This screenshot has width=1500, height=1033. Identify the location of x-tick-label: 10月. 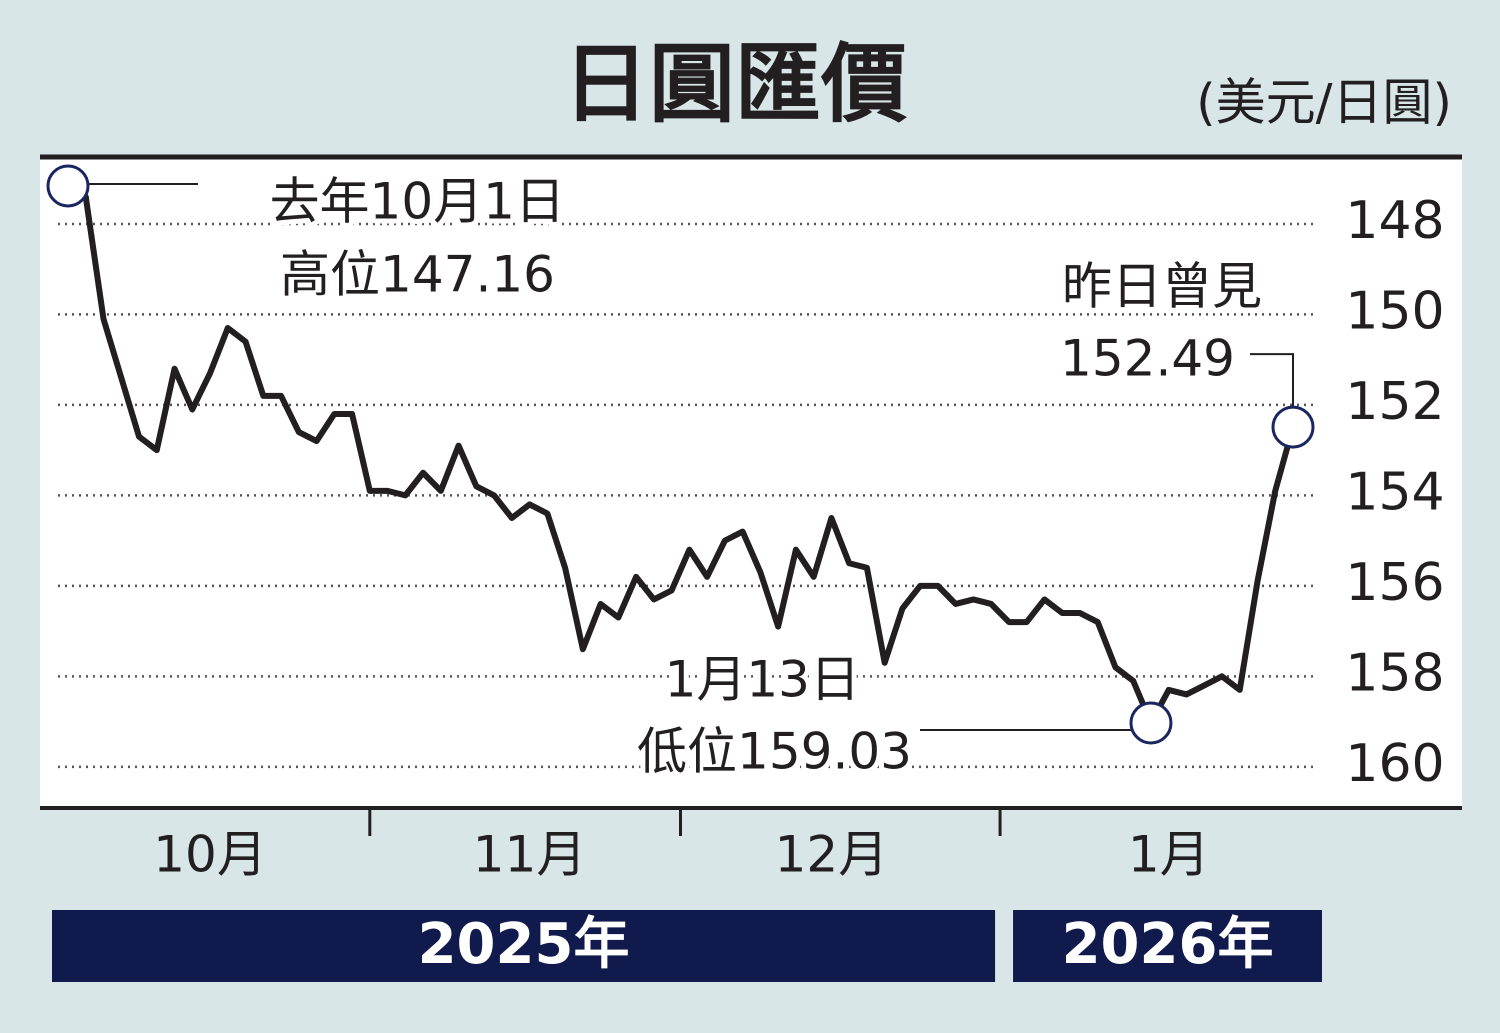
(210, 855).